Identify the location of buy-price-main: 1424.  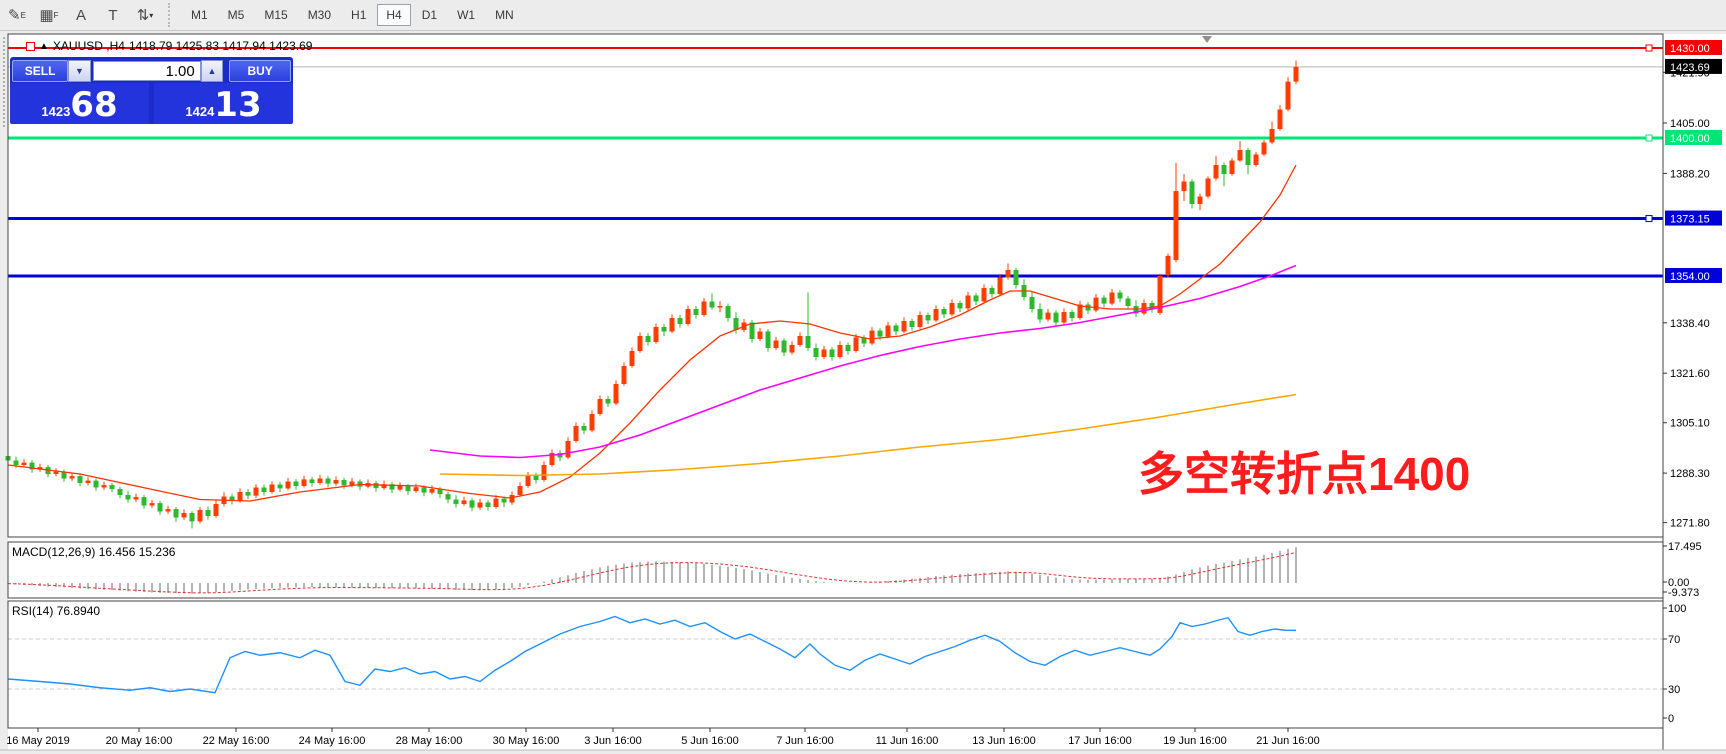
(200, 111).